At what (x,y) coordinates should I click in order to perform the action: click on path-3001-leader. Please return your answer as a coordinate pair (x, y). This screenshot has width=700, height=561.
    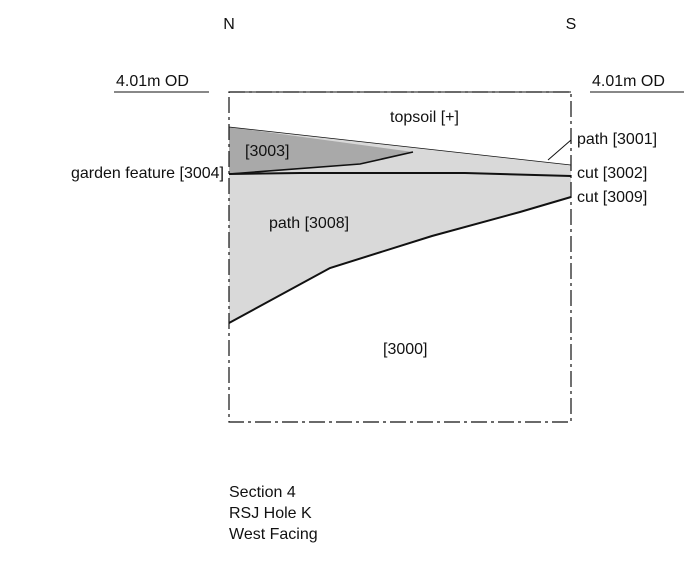
    Looking at the image, I should click on (559, 150).